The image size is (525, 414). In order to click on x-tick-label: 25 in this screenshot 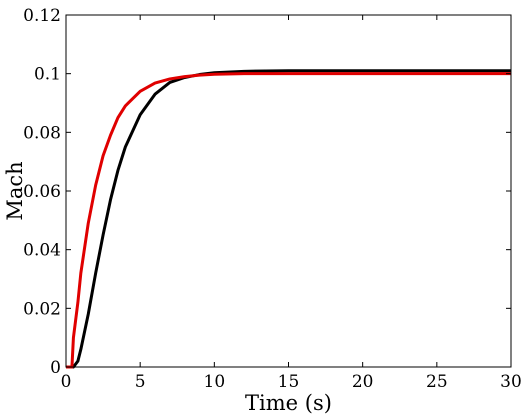, I will do `click(437, 382)`.